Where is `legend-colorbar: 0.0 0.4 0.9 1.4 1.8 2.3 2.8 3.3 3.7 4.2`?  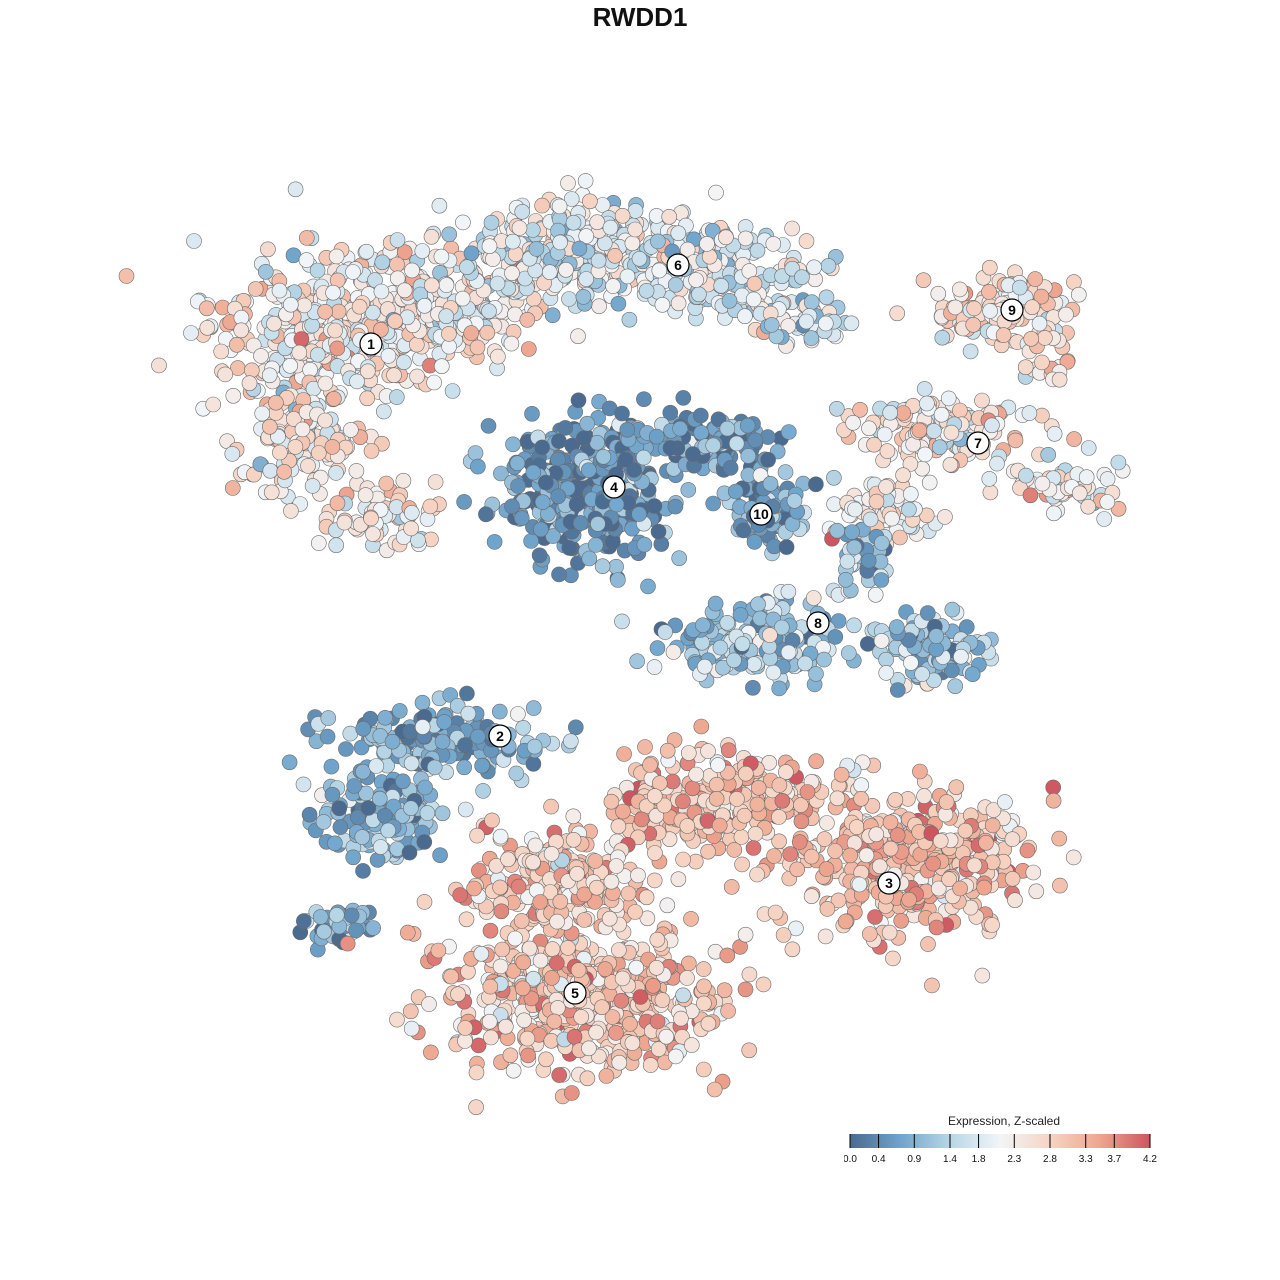
legend-colorbar: 0.0 0.4 0.9 1.4 1.8 2.3 2.8 3.3 3.7 4.2 is located at coordinates (1000, 1149).